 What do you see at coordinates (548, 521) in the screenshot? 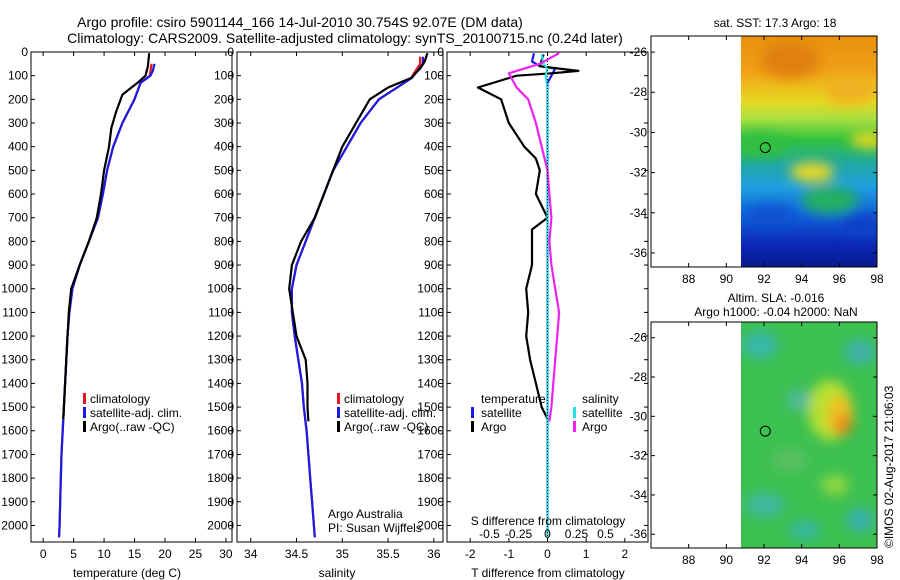
I see `difference-xlabel-top: S difference from climatology` at bounding box center [548, 521].